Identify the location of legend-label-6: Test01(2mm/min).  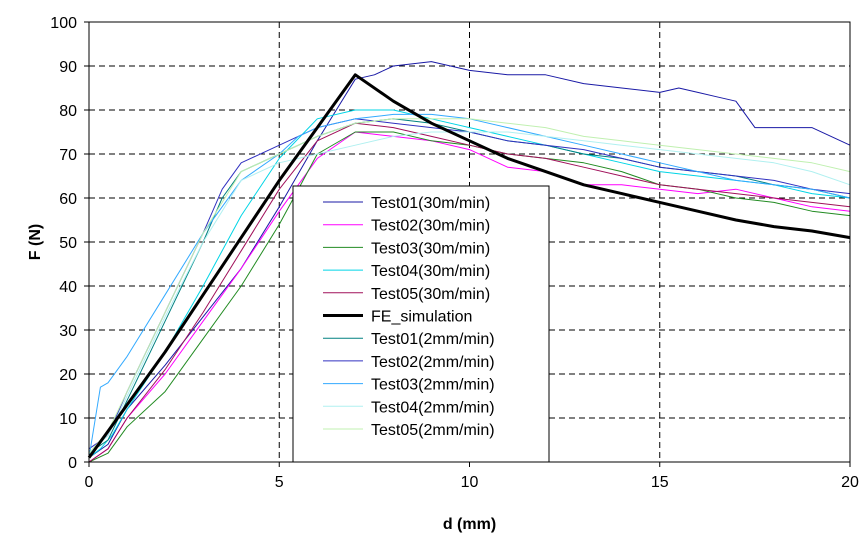
(433, 339).